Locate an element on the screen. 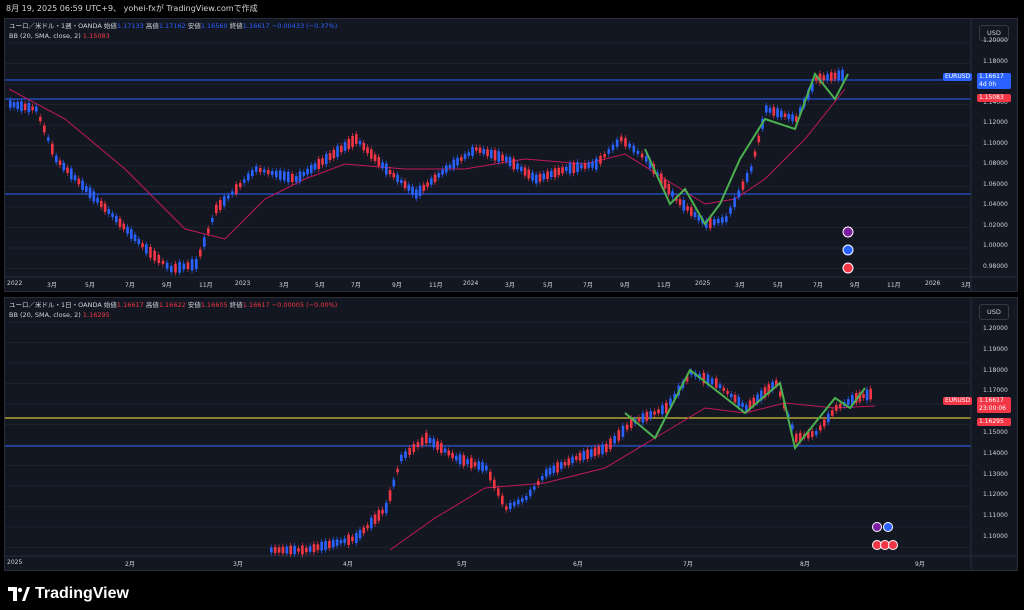  open-value: 1.16617 is located at coordinates (130, 305).